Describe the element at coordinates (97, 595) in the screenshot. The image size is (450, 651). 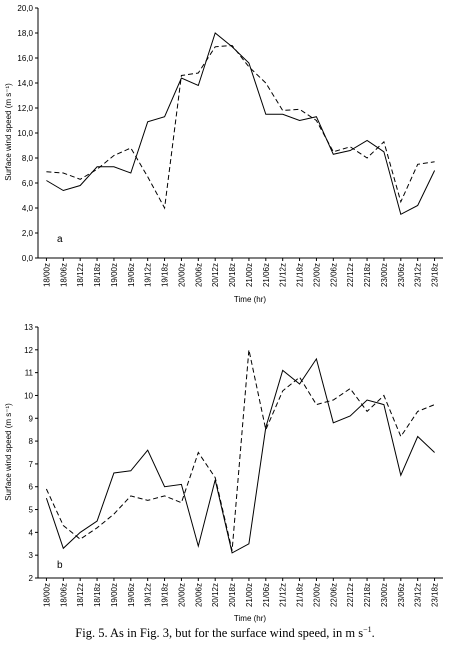
I see `chart-b-x-tick-label: 18/18z` at that location.